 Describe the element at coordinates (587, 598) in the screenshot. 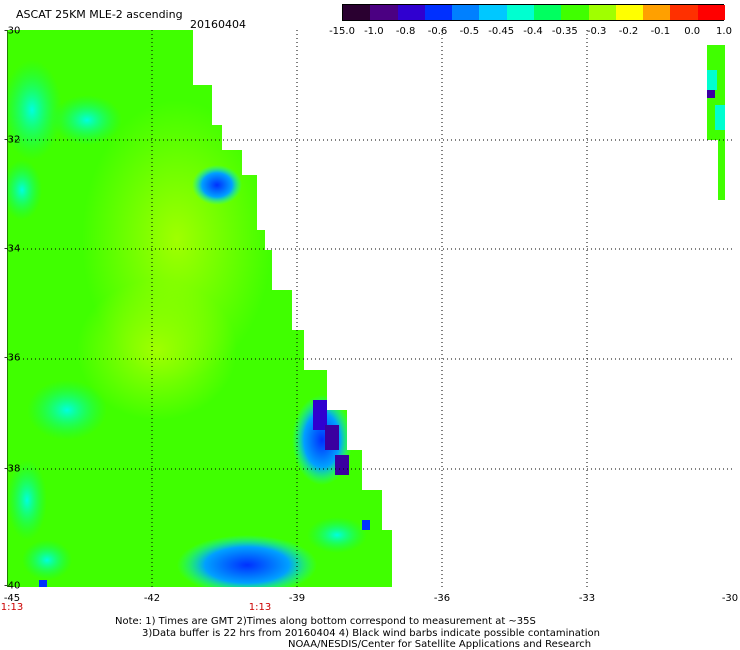

I see `lon-label: -33` at that location.